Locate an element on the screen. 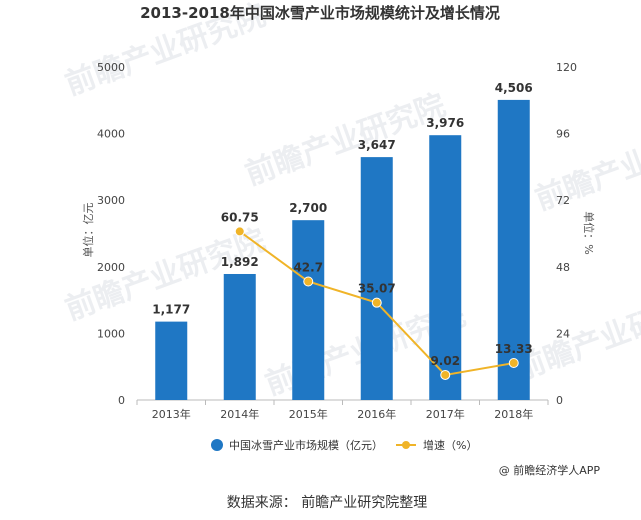 Image resolution: width=641 pixels, height=520 pixels. x-tick-label: 2017年 is located at coordinates (445, 414).